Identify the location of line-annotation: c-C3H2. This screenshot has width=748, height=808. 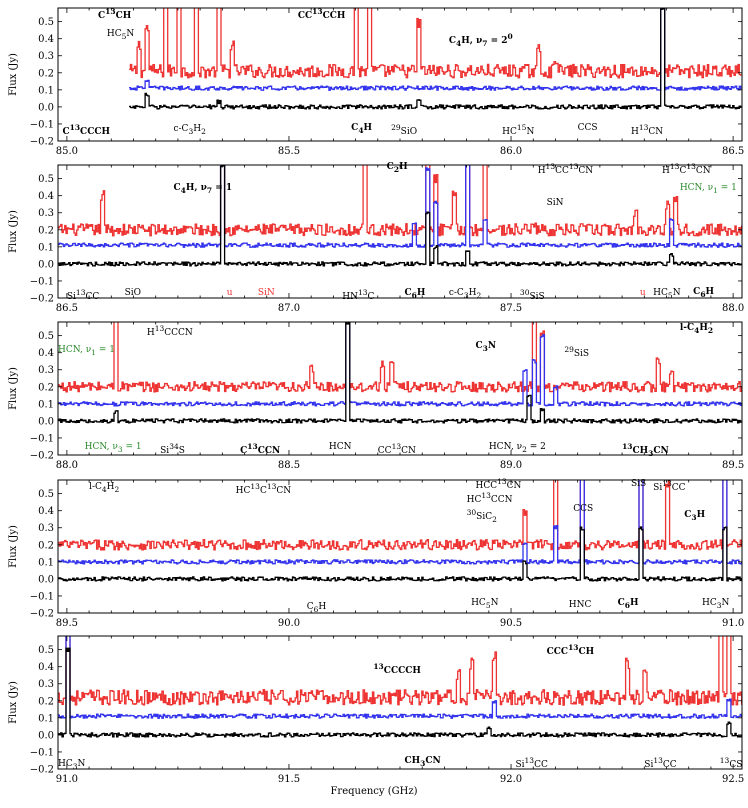
(189, 130).